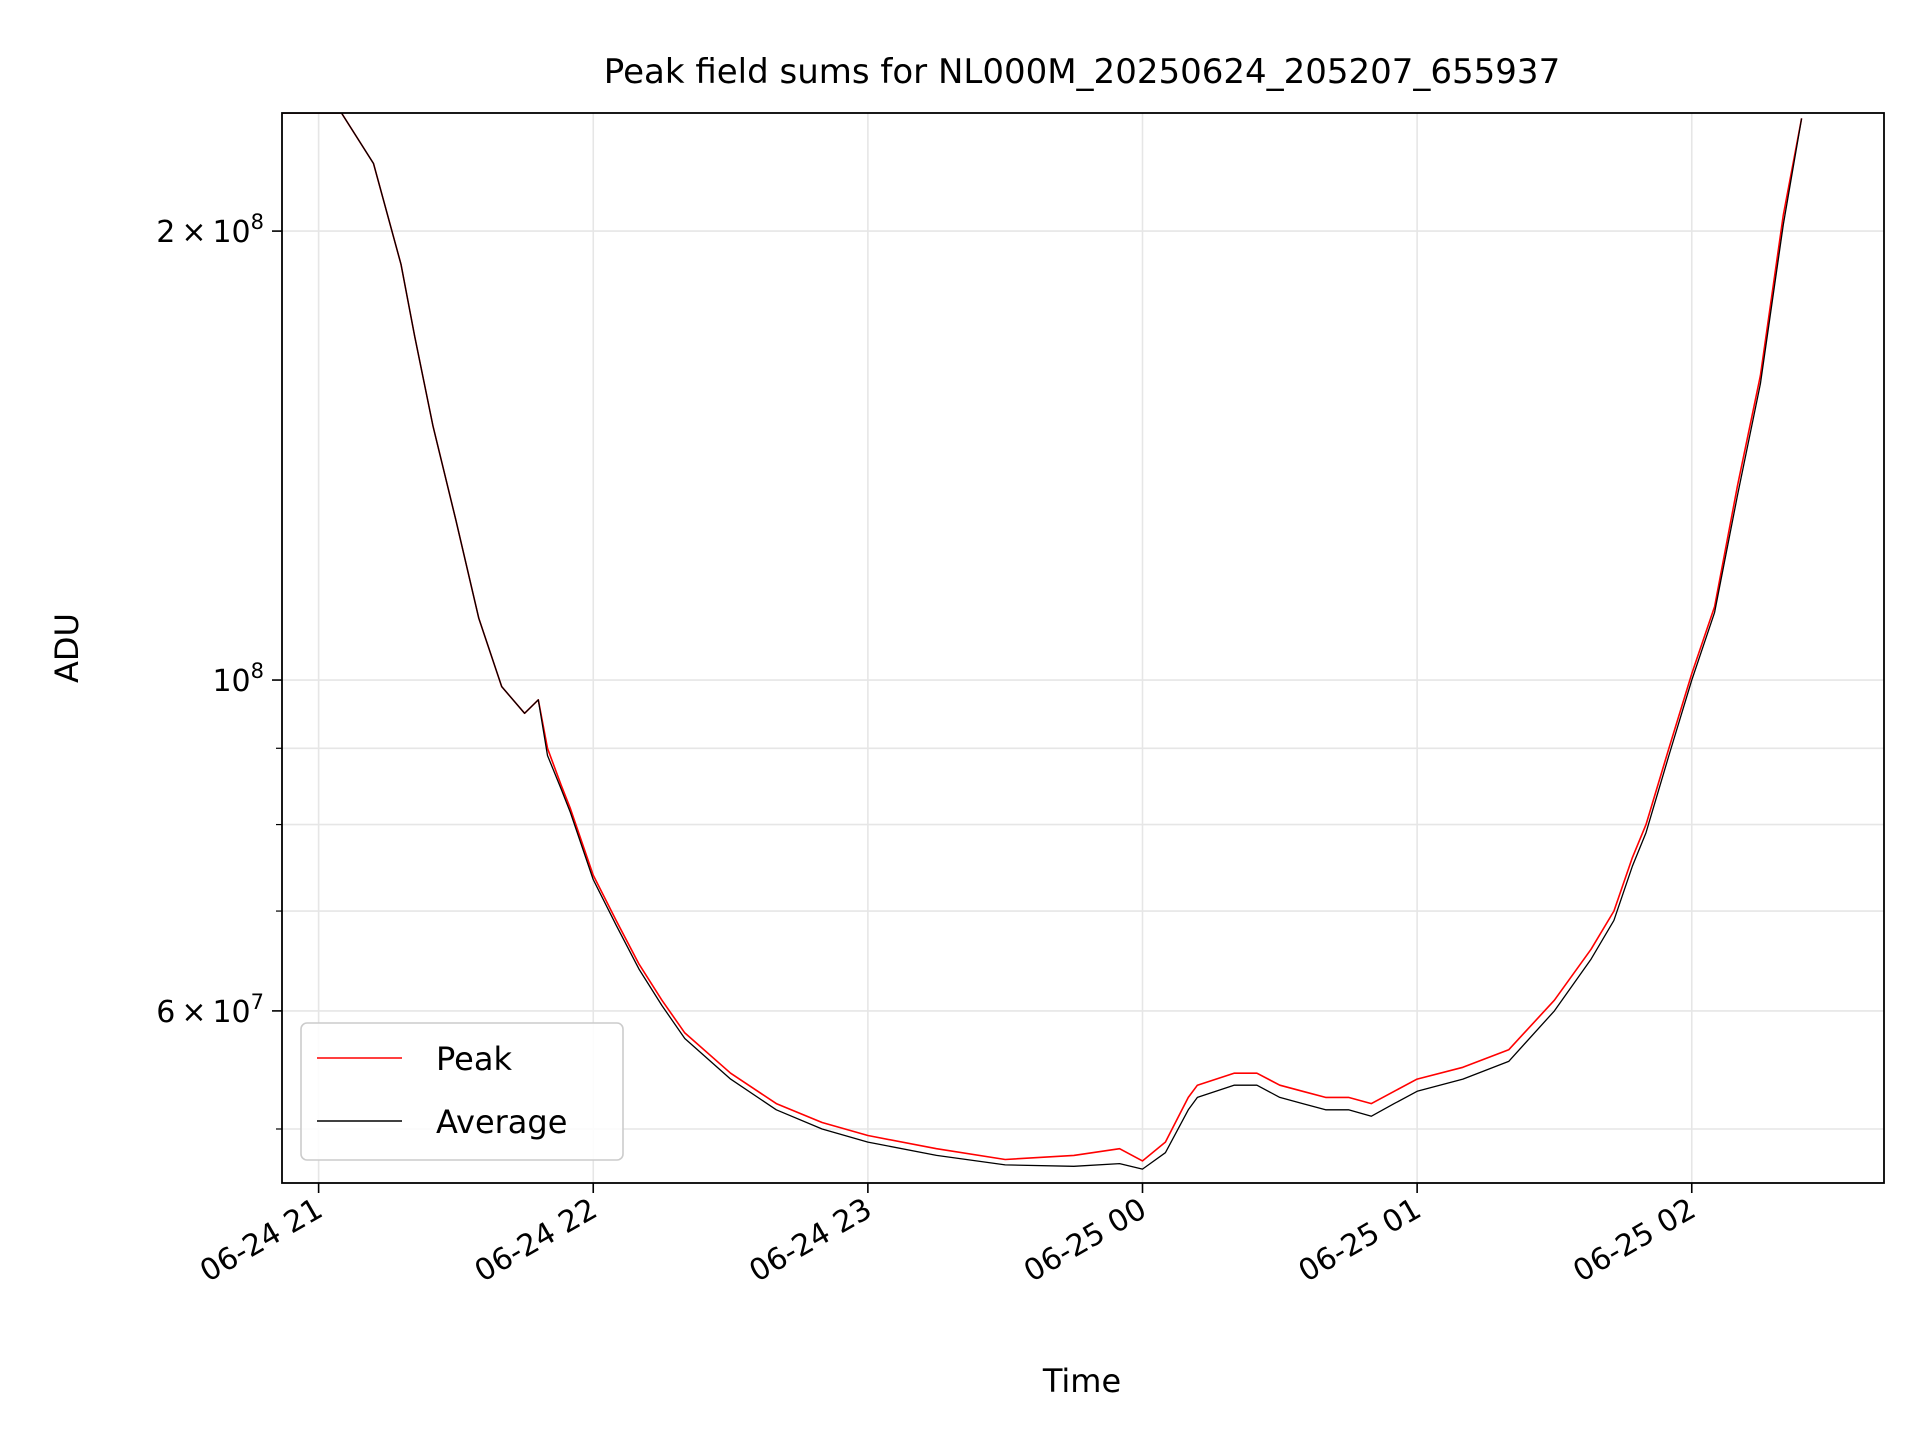  What do you see at coordinates (462, 1091) in the screenshot?
I see `legend: Peak Average` at bounding box center [462, 1091].